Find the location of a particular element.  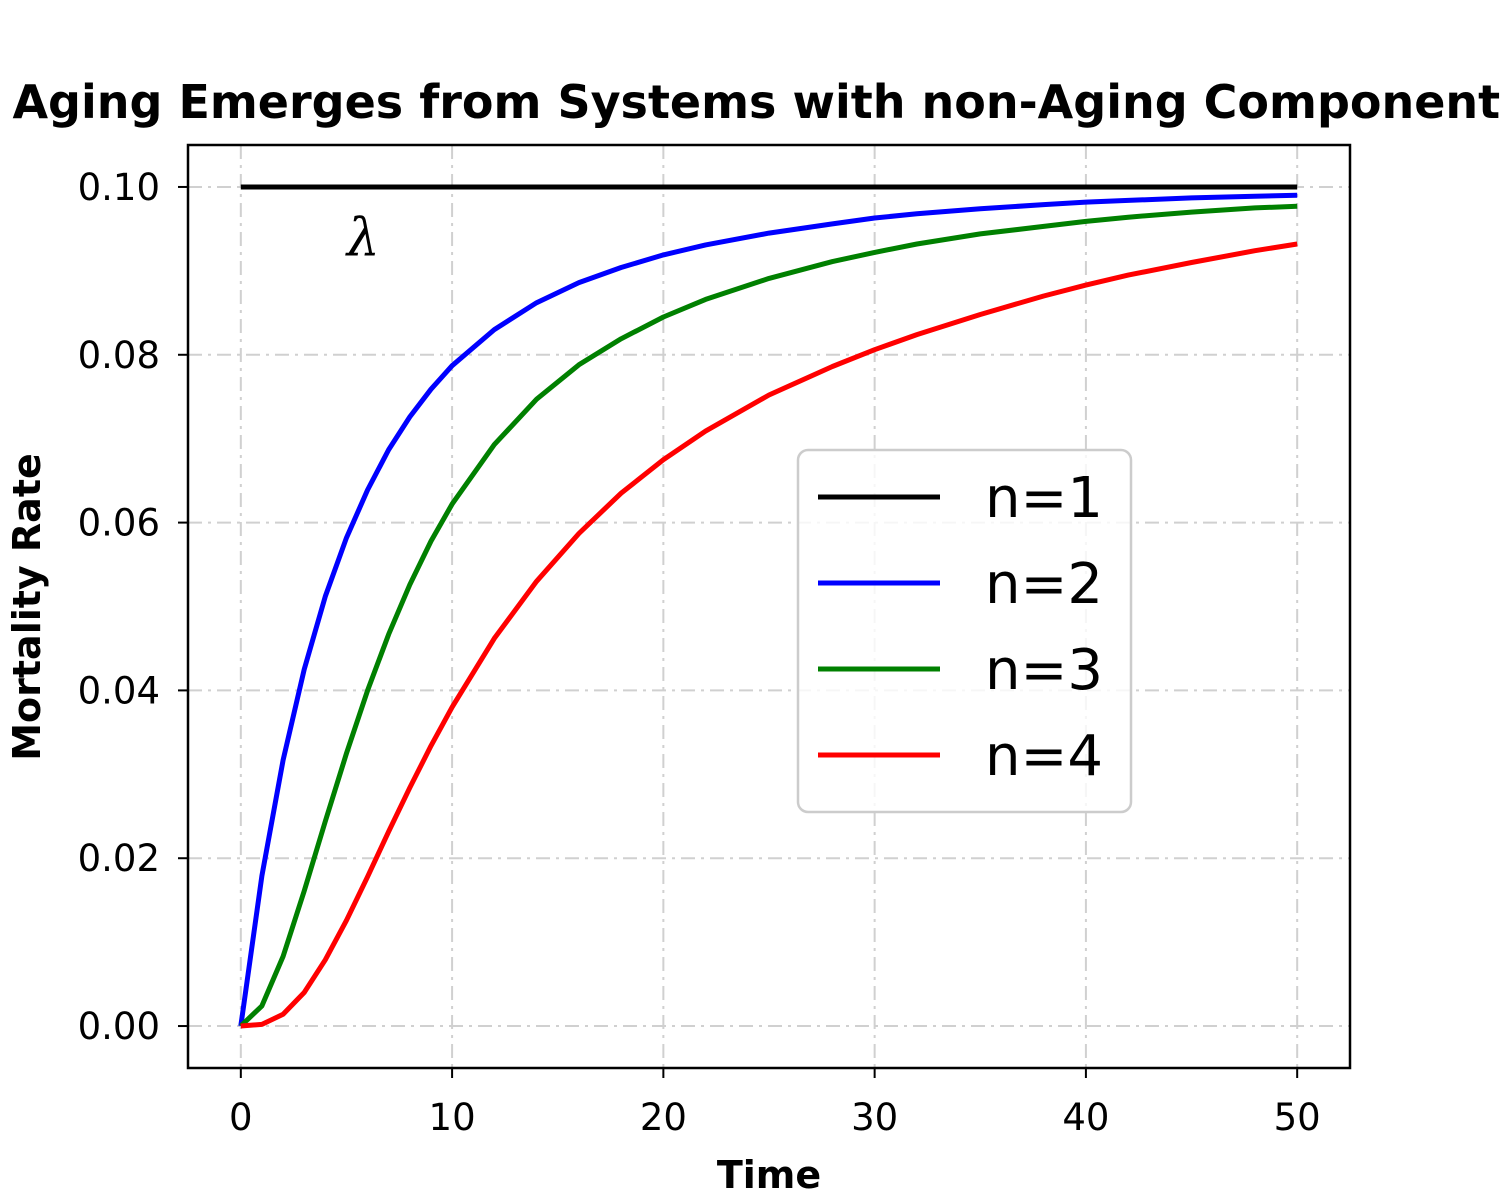

x-tick-label: 30 is located at coordinates (874, 1117).